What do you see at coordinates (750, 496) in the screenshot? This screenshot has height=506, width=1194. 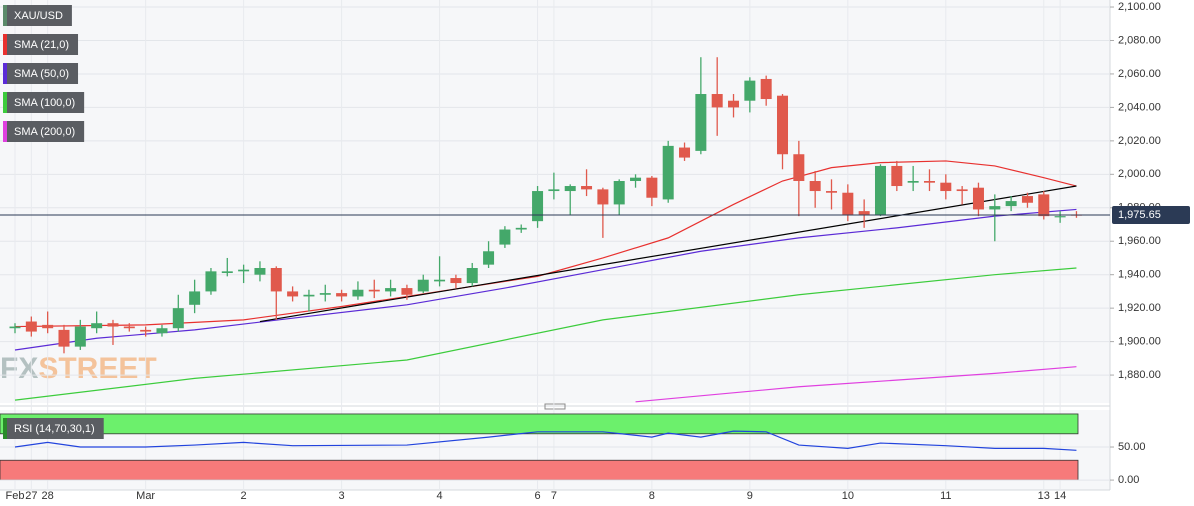 I see `x-tick-label: 9` at bounding box center [750, 496].